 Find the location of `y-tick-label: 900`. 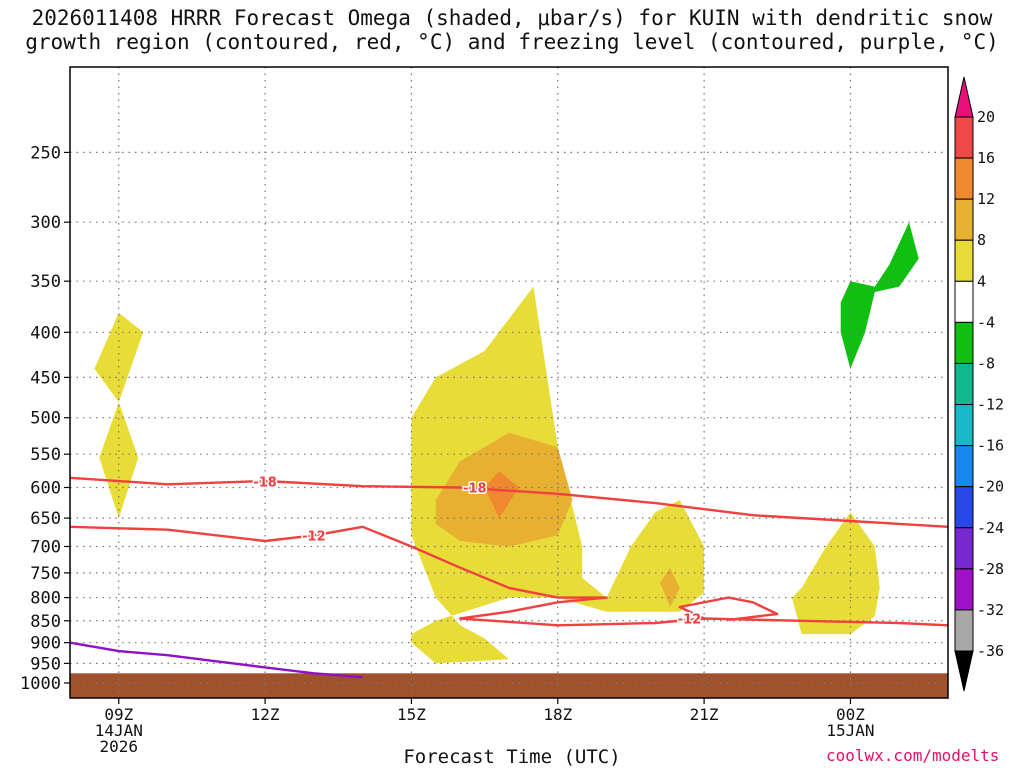

y-tick-label: 900 is located at coordinates (45, 644).